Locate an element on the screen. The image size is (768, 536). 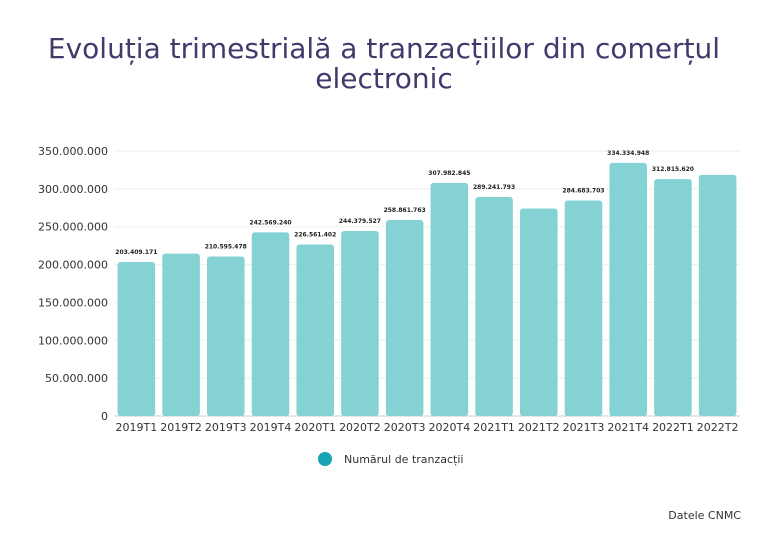
data-label: 226.561.402 is located at coordinates (315, 234).